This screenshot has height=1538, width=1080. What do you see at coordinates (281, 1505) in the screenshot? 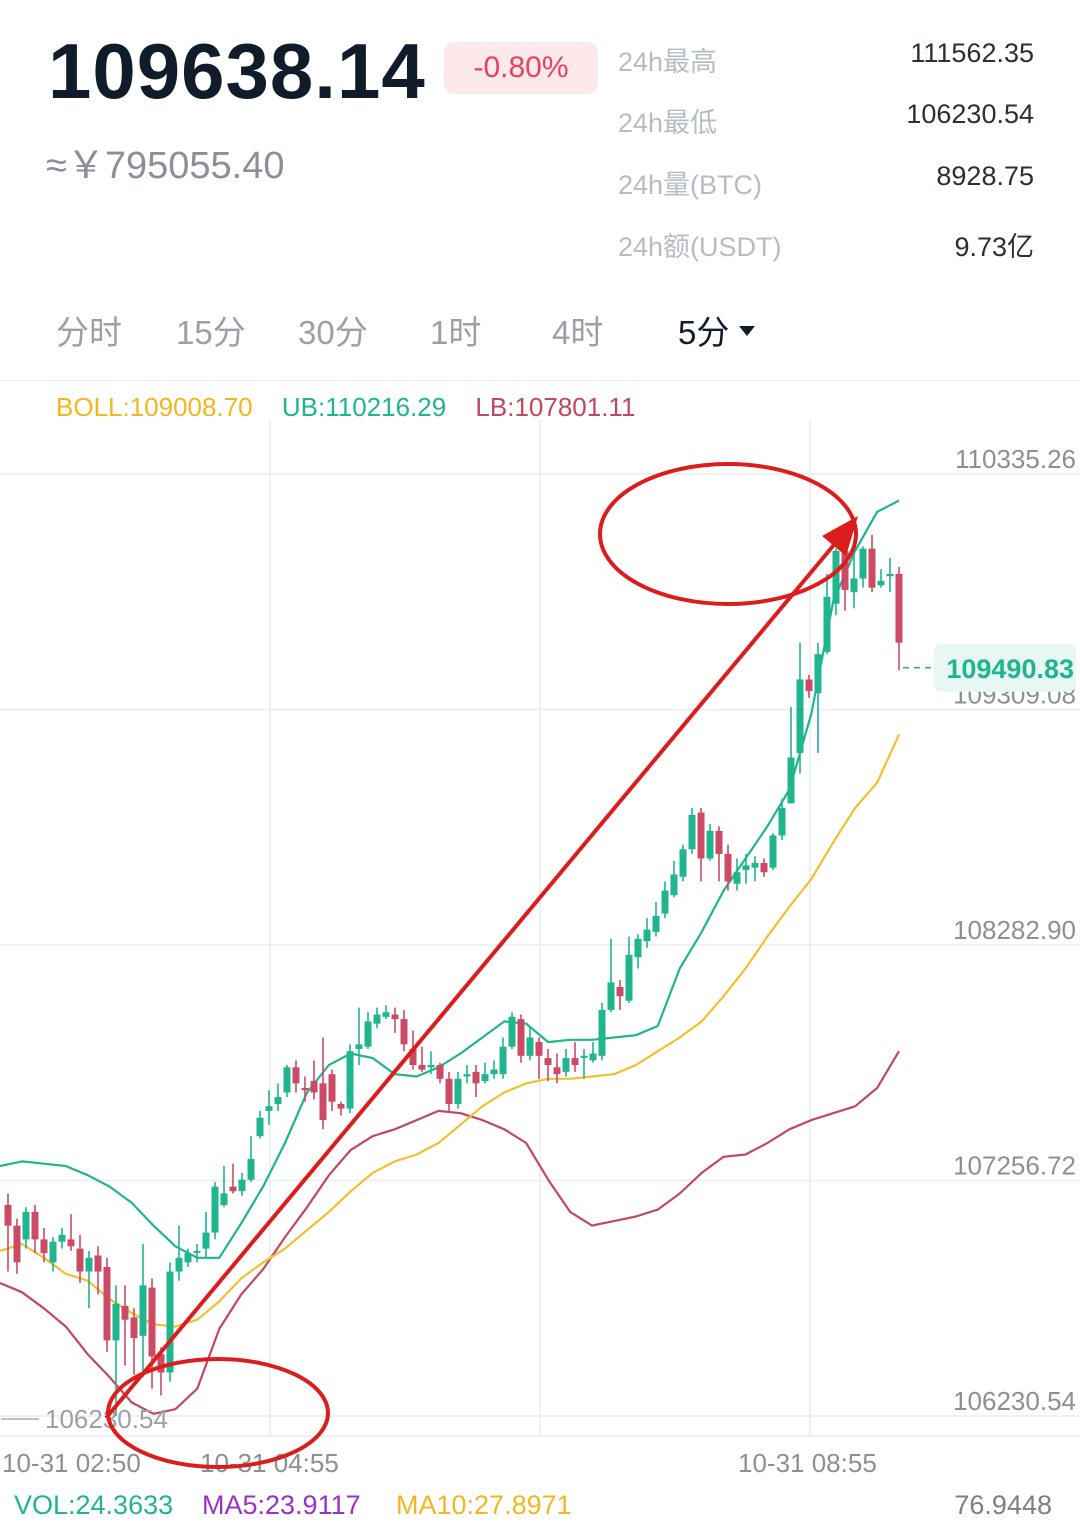
I see `ma5-value: MA5:23.9117` at bounding box center [281, 1505].